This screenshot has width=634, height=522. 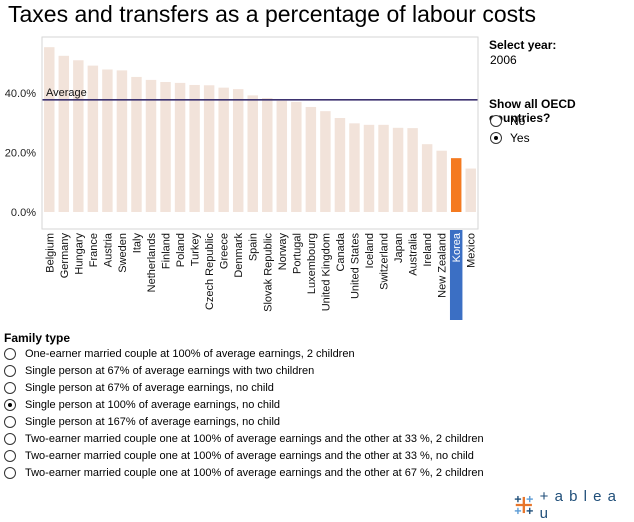 I want to click on oecd-option-label: Yes, so click(x=520, y=138).